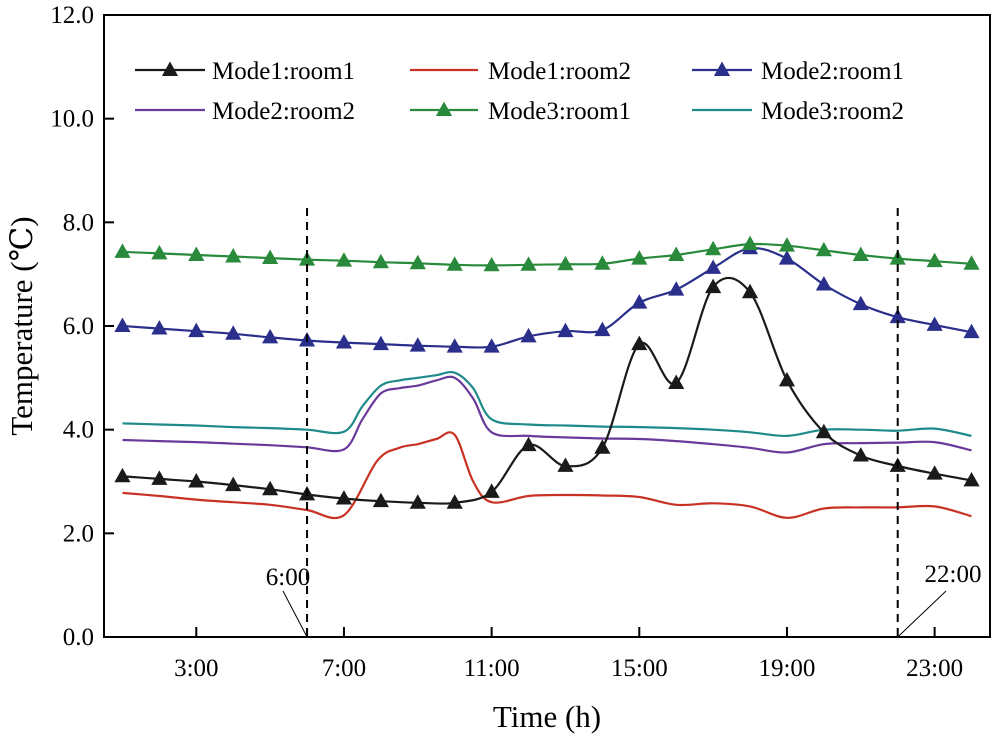 This screenshot has height=737, width=1002. What do you see at coordinates (934, 668) in the screenshot?
I see `x-tick-label: 23:00` at bounding box center [934, 668].